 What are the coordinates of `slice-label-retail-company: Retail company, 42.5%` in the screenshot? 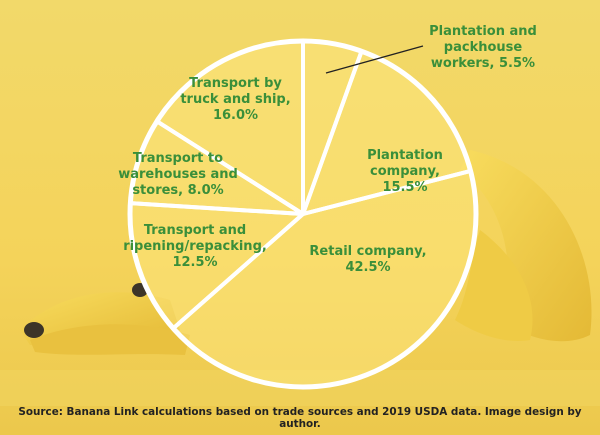 It's located at (368, 259).